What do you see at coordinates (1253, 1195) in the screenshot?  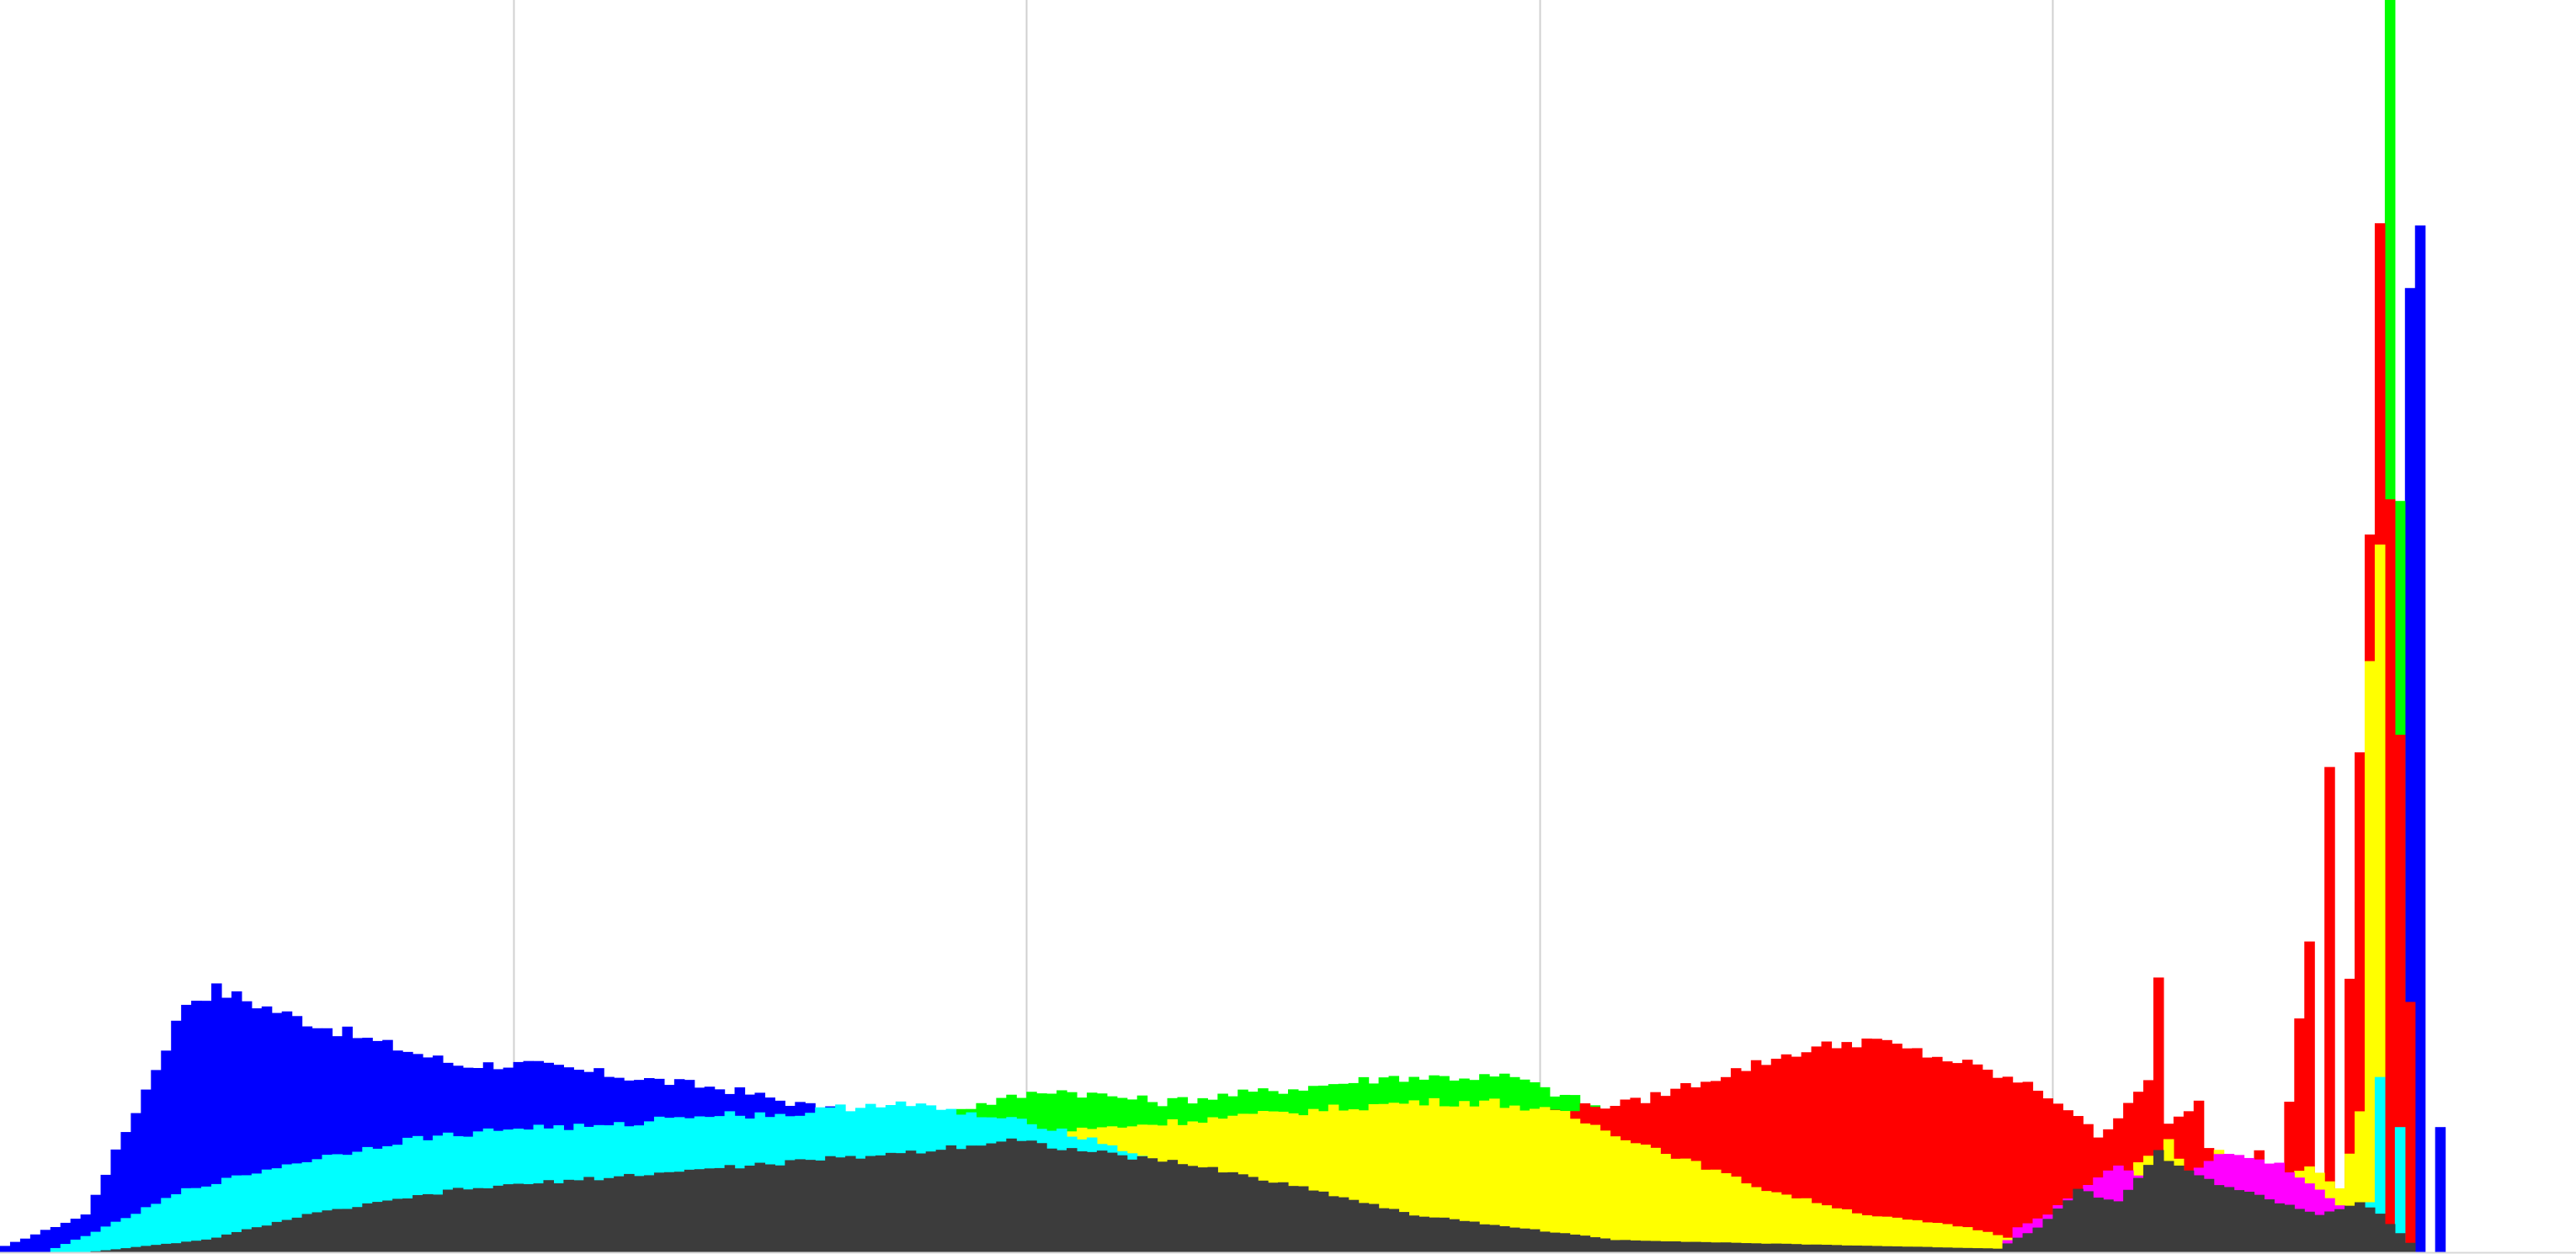 I see `series-7-bars` at bounding box center [1253, 1195].